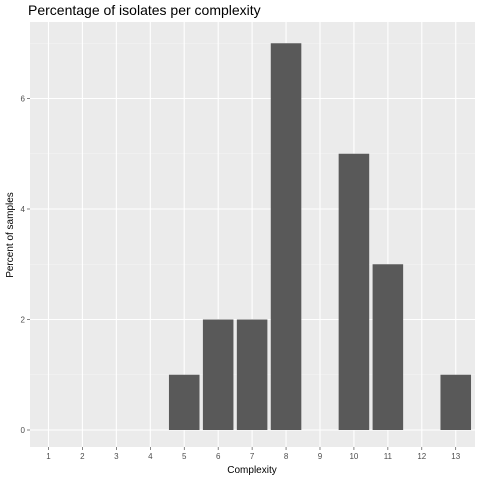  I want to click on x-tick-label: 13, so click(455, 456).